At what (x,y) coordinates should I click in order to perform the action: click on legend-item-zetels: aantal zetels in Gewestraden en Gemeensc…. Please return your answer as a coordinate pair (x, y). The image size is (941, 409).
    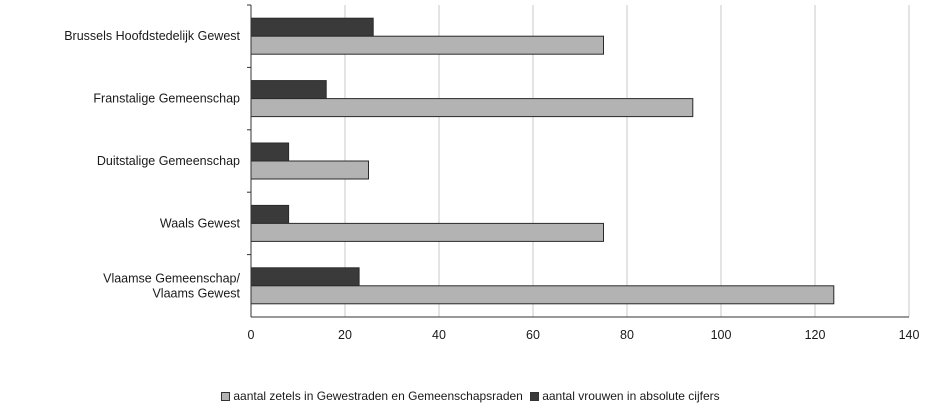
    Looking at the image, I should click on (372, 396).